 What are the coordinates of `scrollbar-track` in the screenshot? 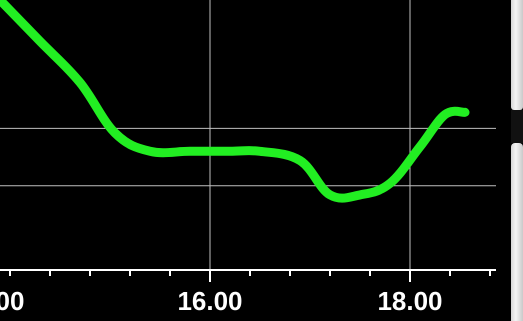 It's located at (517, 126).